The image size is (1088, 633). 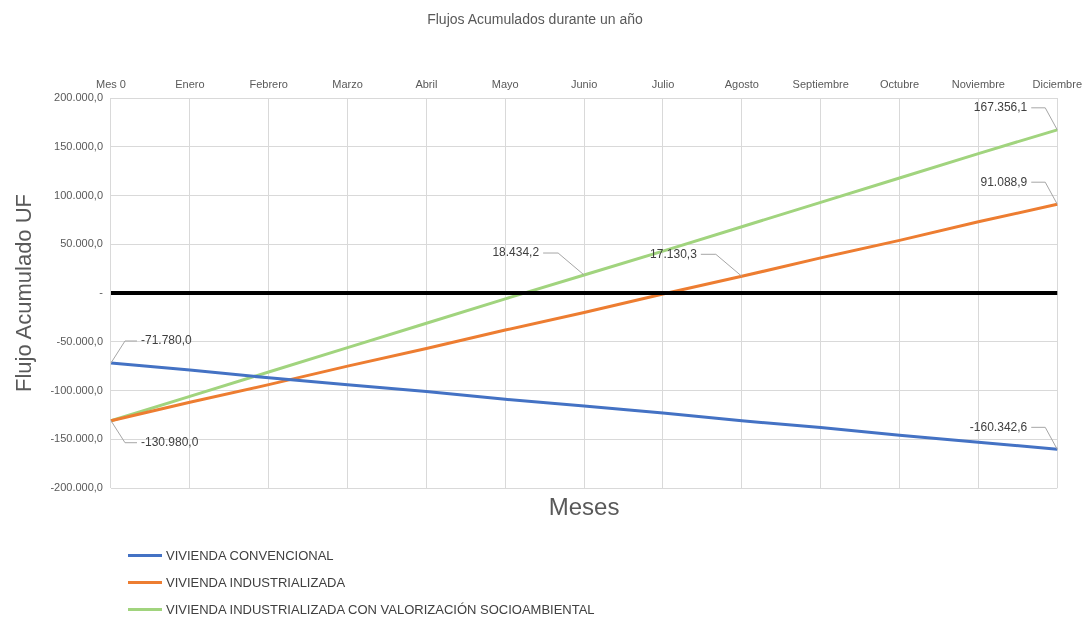 What do you see at coordinates (268, 84) in the screenshot?
I see `x-tick-label: Febrero` at bounding box center [268, 84].